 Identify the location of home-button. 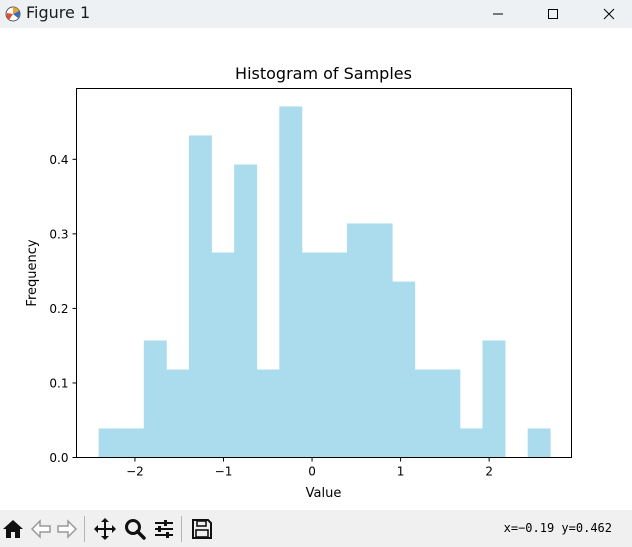
(13, 529).